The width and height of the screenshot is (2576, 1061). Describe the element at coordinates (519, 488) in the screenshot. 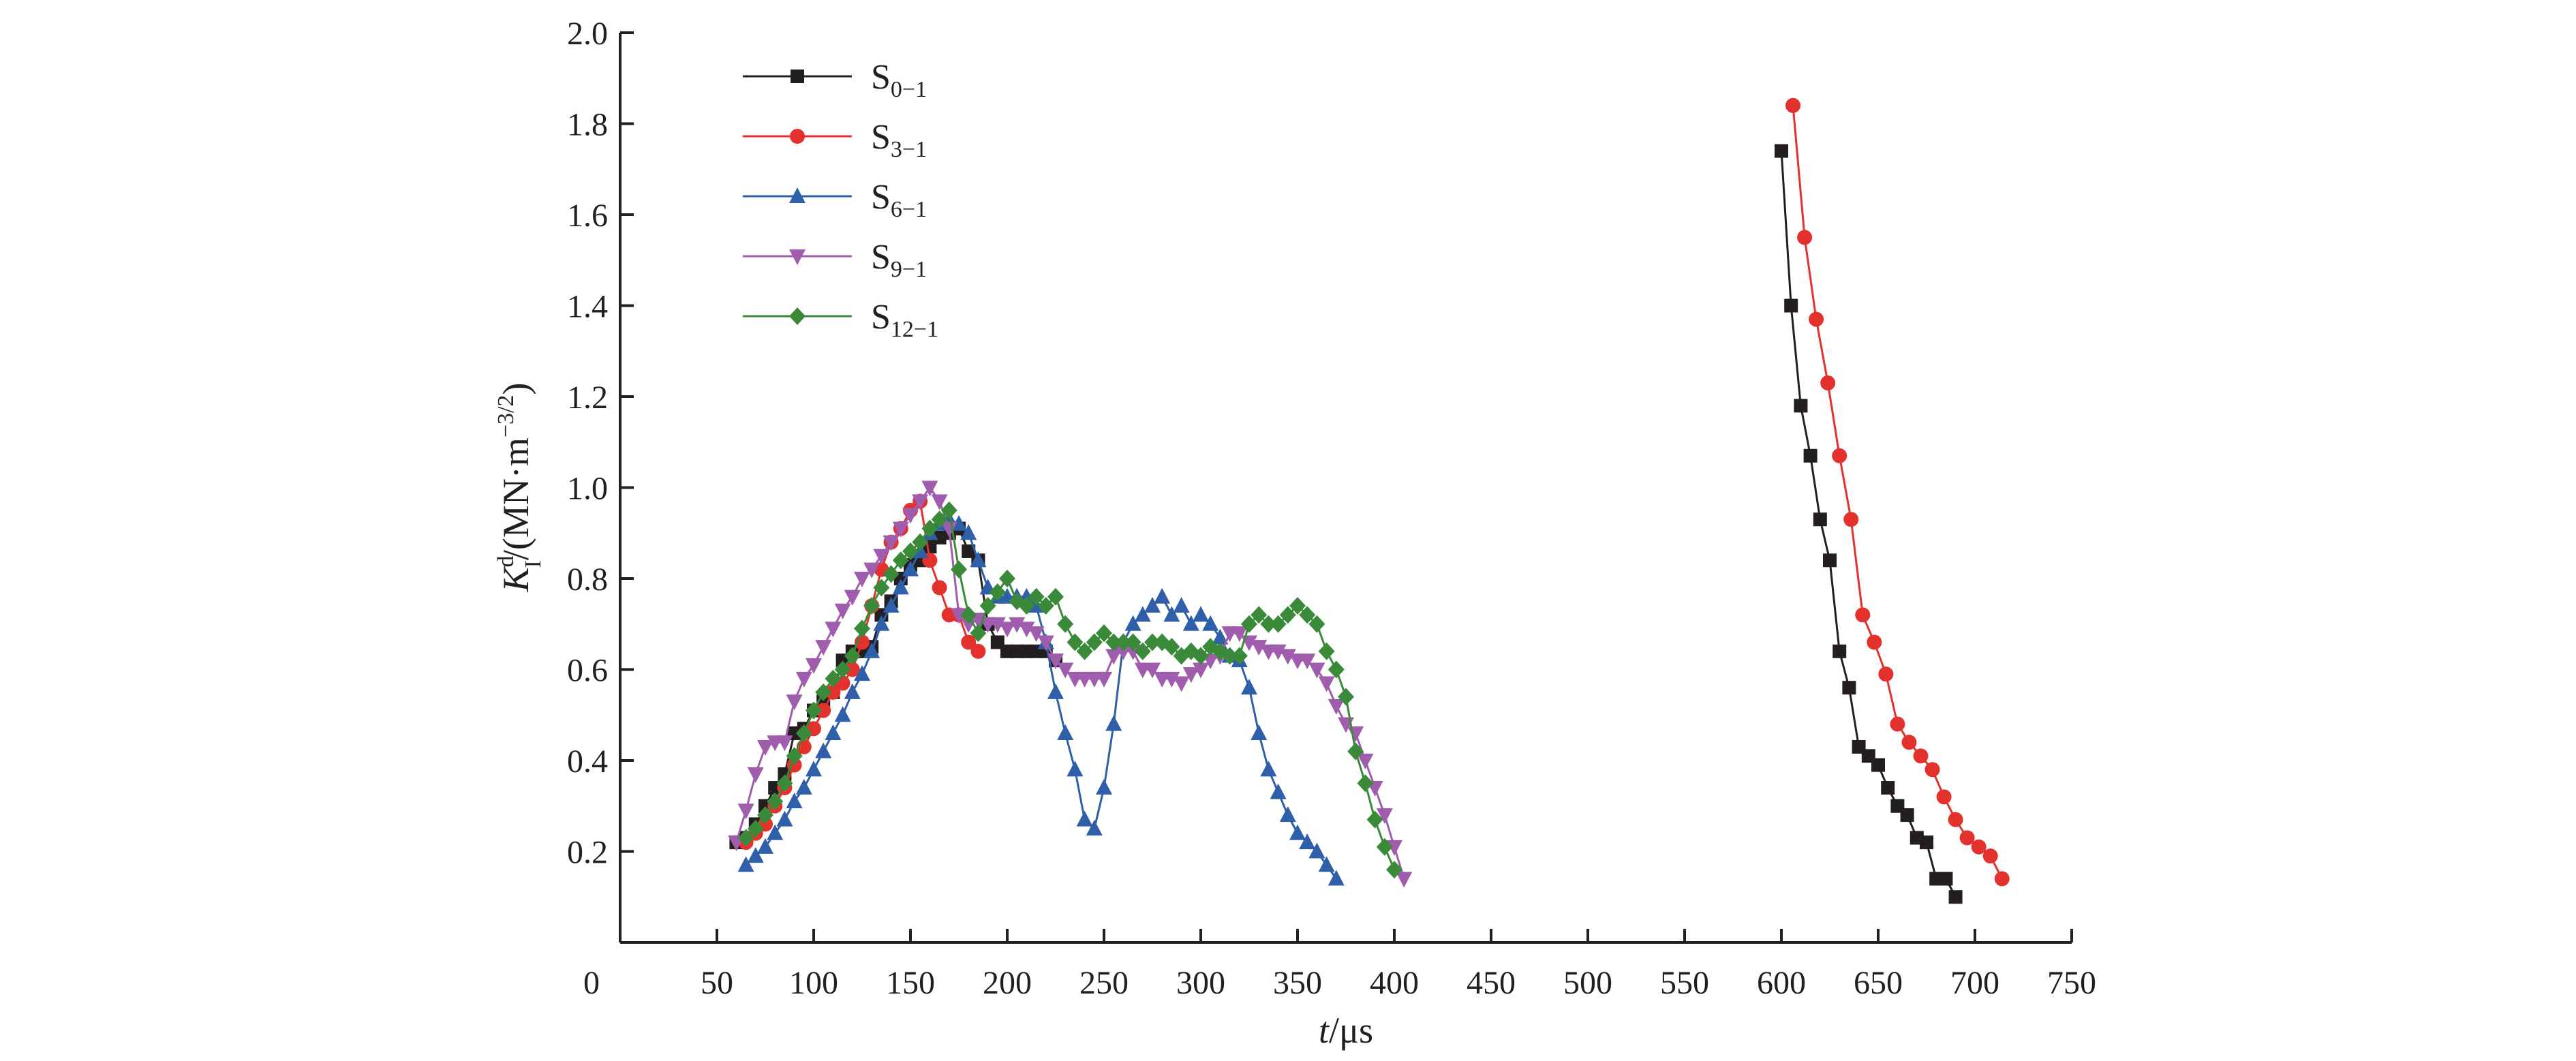

I see `y-axis-title: KdI/(MN·m−3/2)` at that location.